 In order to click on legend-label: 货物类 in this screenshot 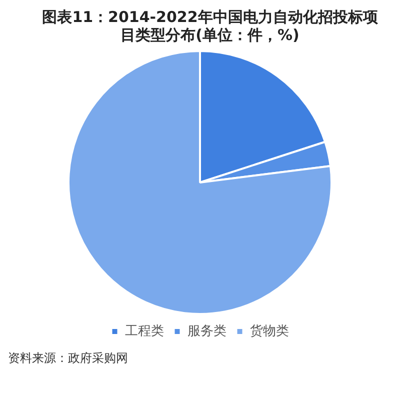, I will do `click(269, 331)`.